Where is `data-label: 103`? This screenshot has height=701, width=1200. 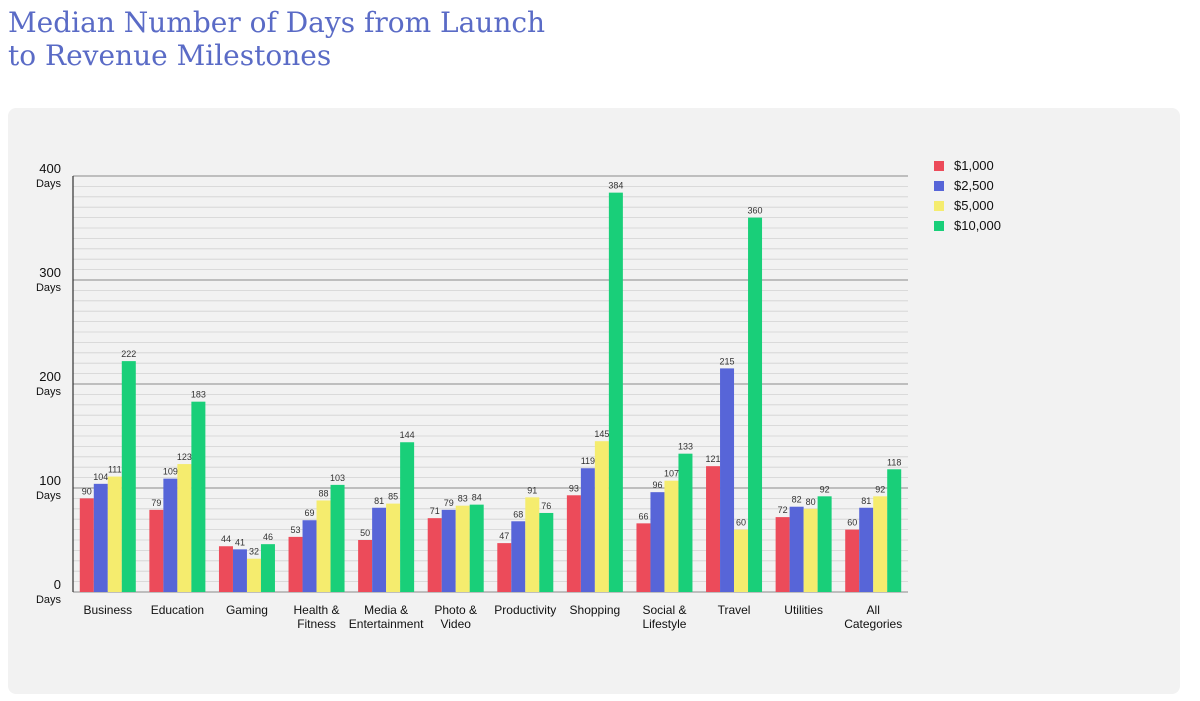 data-label: 103 is located at coordinates (337, 478).